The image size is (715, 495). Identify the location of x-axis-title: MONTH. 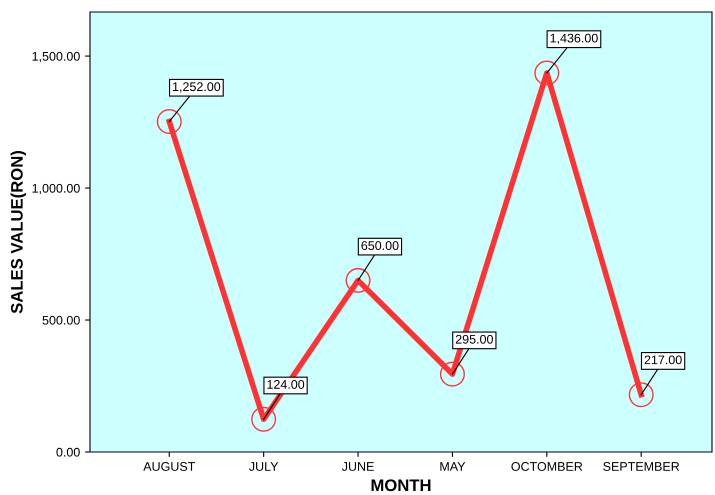
(401, 485).